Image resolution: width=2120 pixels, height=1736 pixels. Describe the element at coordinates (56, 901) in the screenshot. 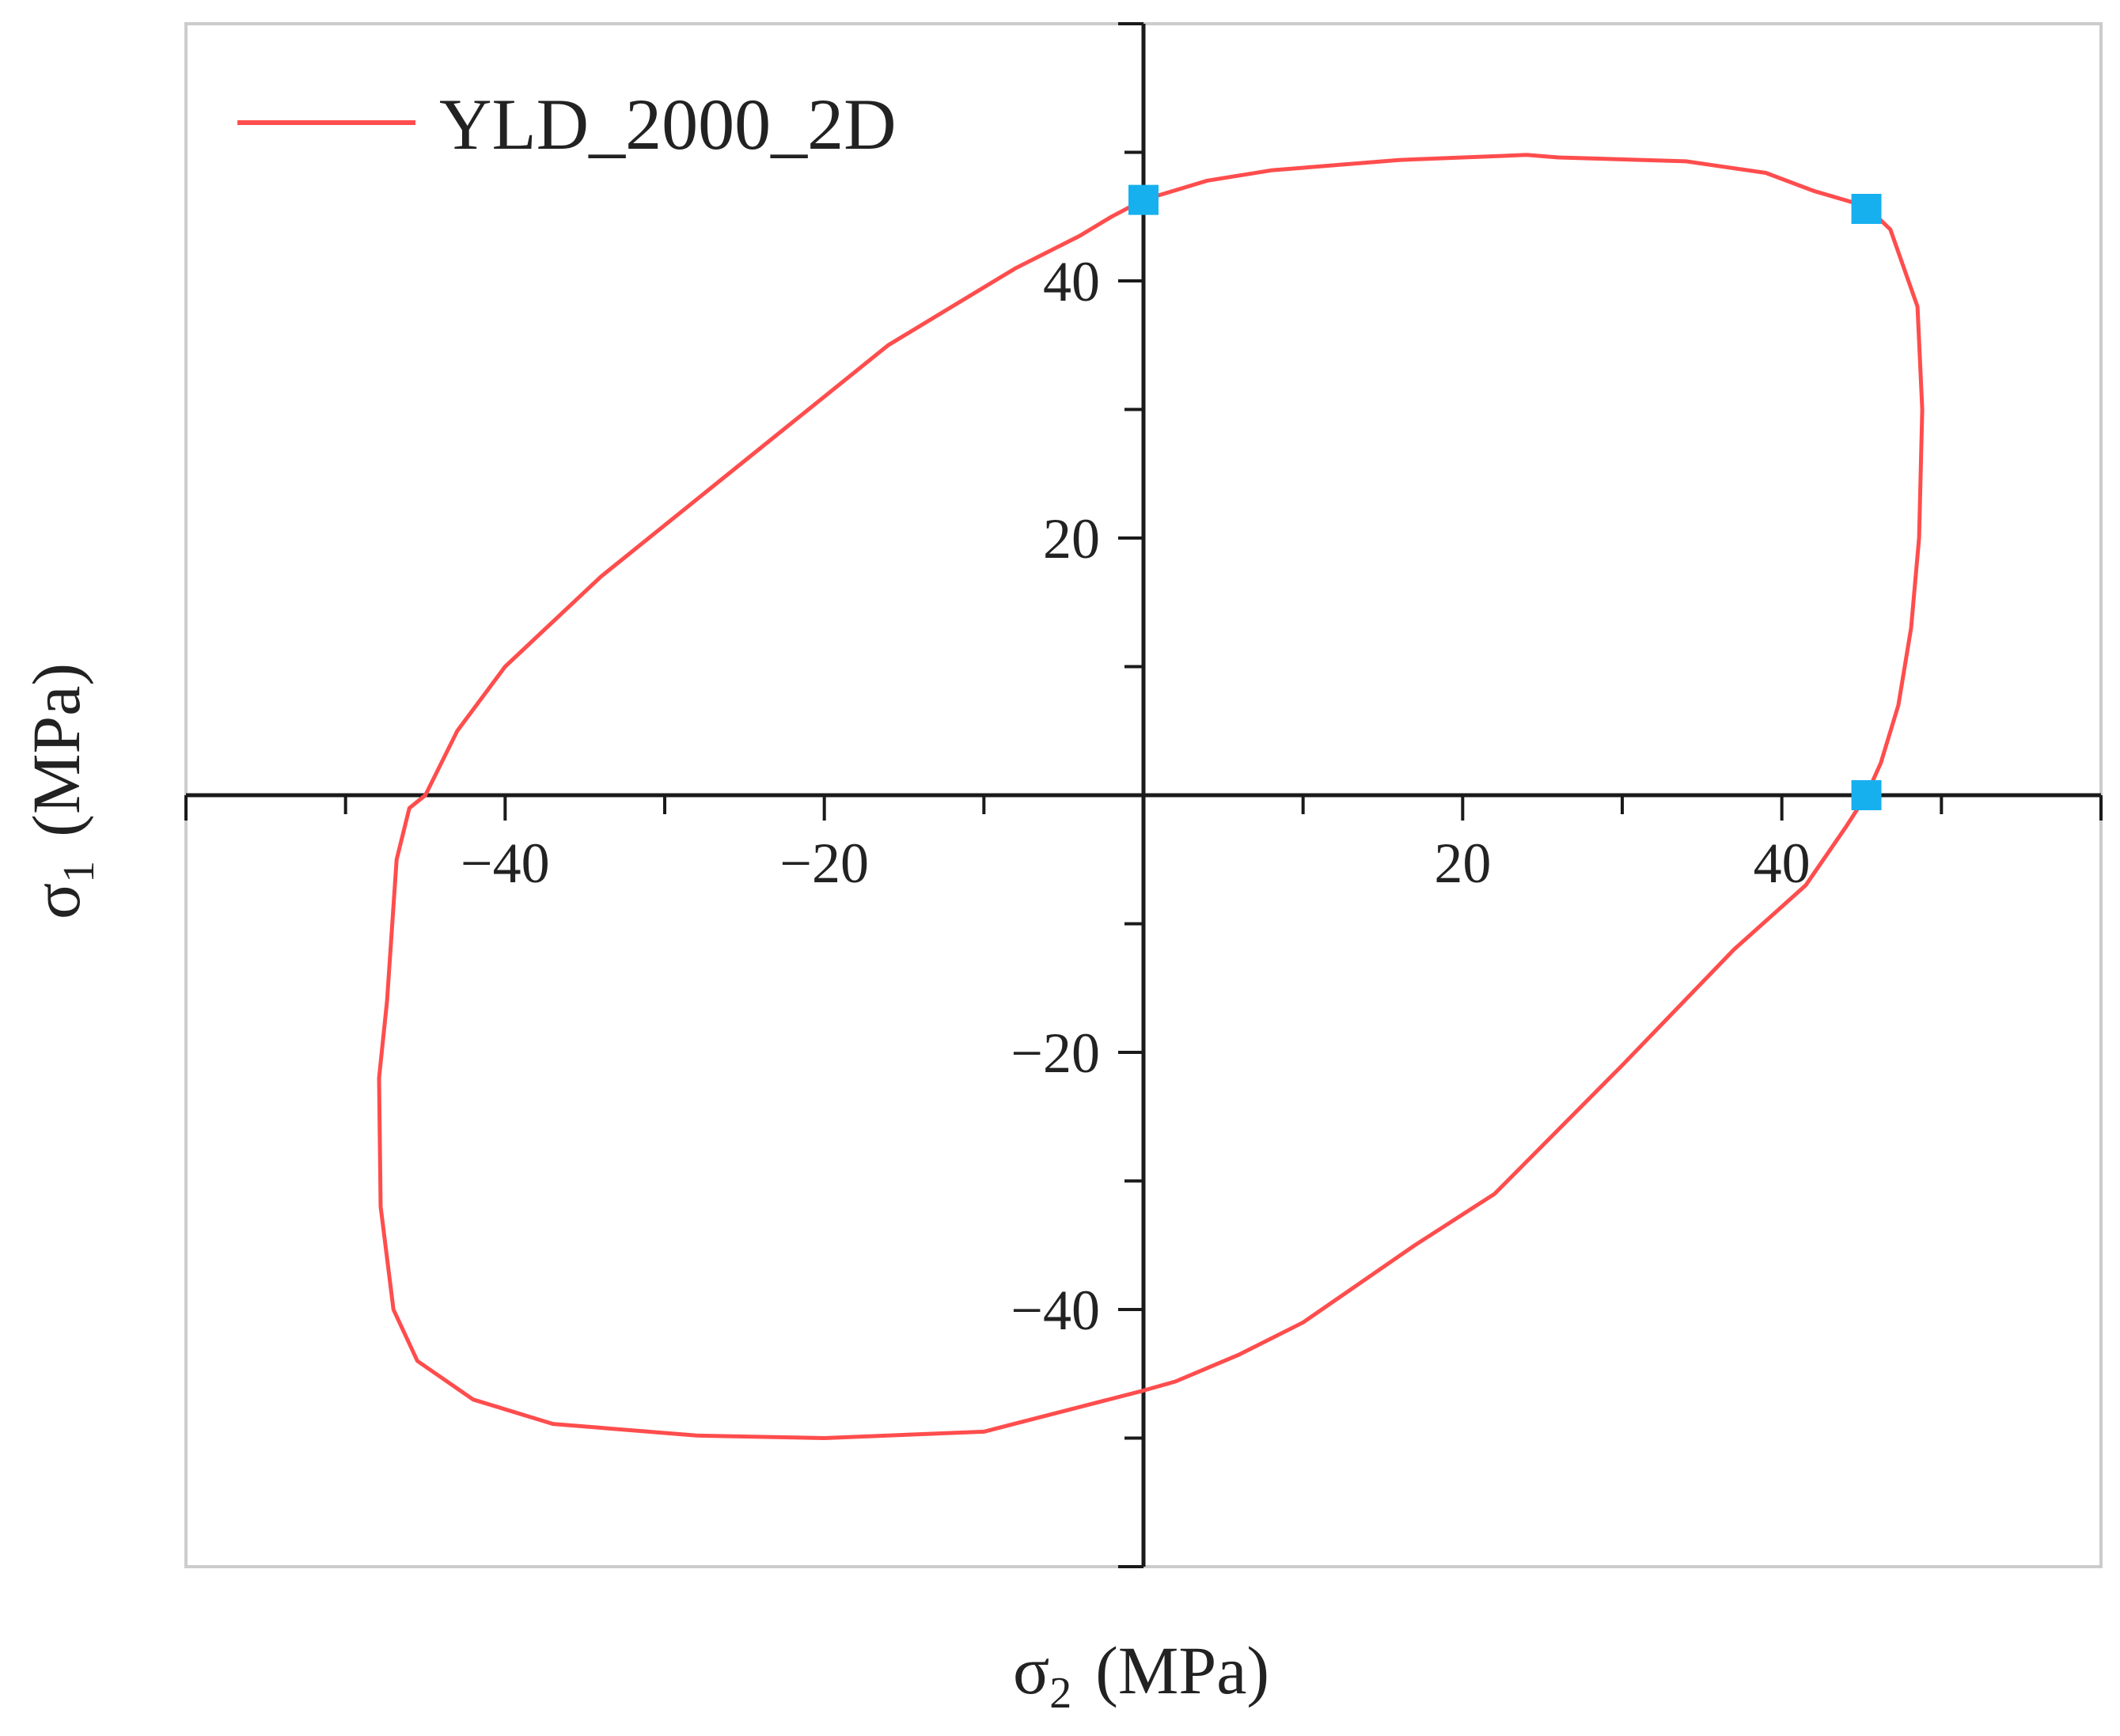

I see `y-axis-symbol: σ` at that location.